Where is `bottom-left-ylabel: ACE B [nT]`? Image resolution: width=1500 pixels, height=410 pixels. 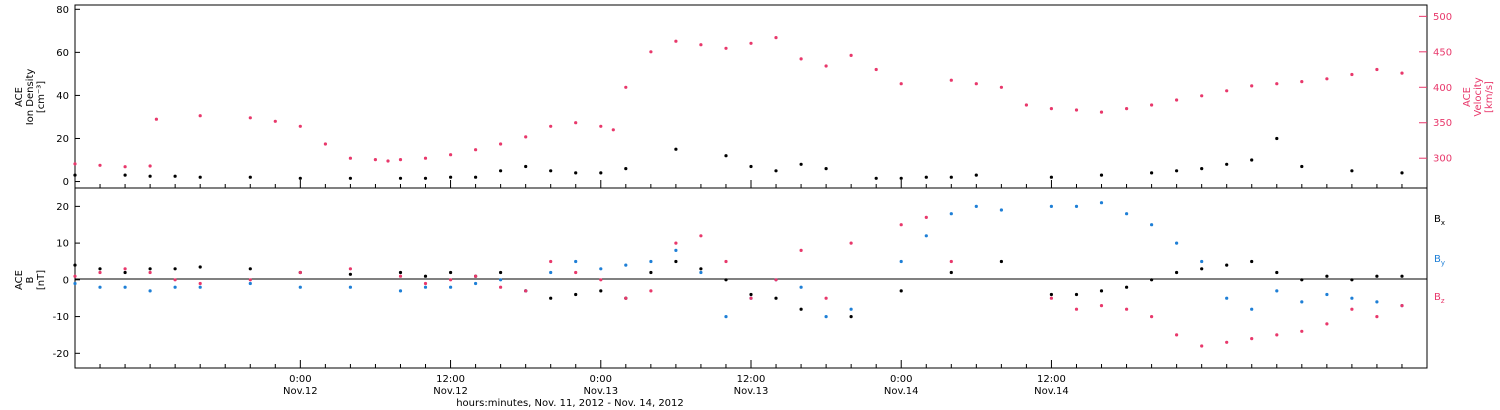
bottom-left-ylabel: ACE B [nT] is located at coordinates (30, 280).